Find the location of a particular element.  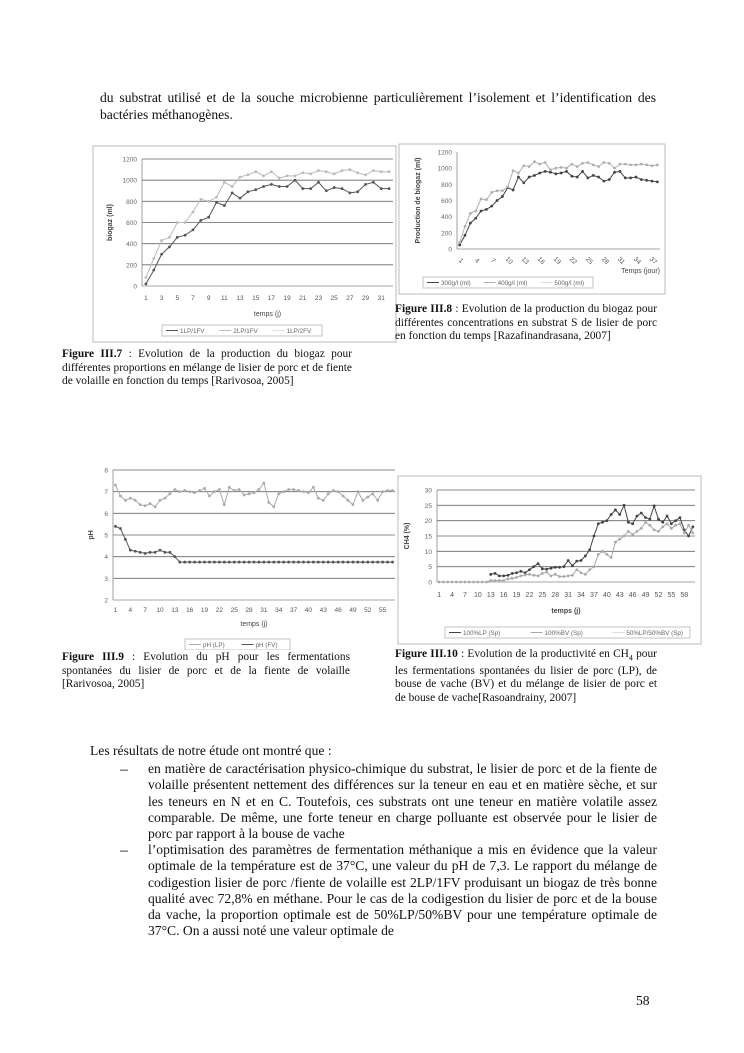

x-tick-label: 4 is located at coordinates (477, 261).